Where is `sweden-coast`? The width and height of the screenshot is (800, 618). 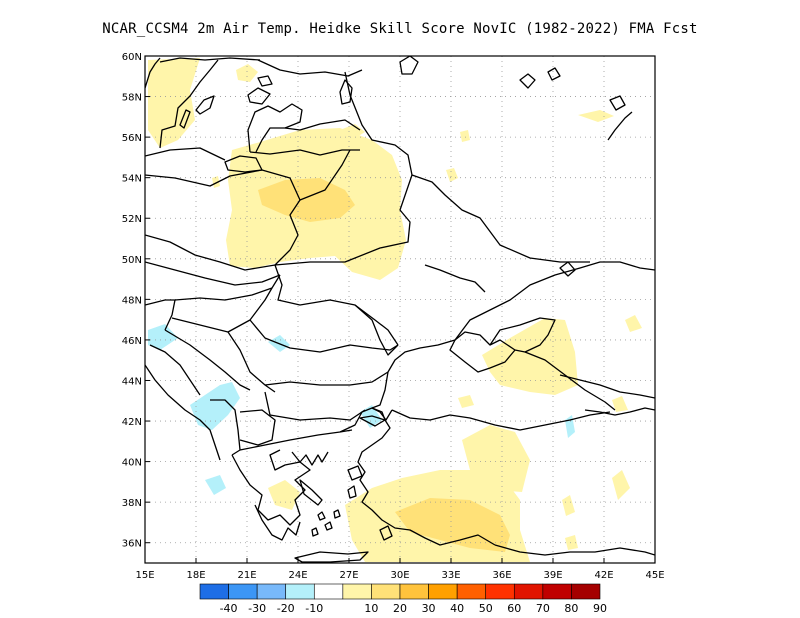 sweden-coast is located at coordinates (189, 104).